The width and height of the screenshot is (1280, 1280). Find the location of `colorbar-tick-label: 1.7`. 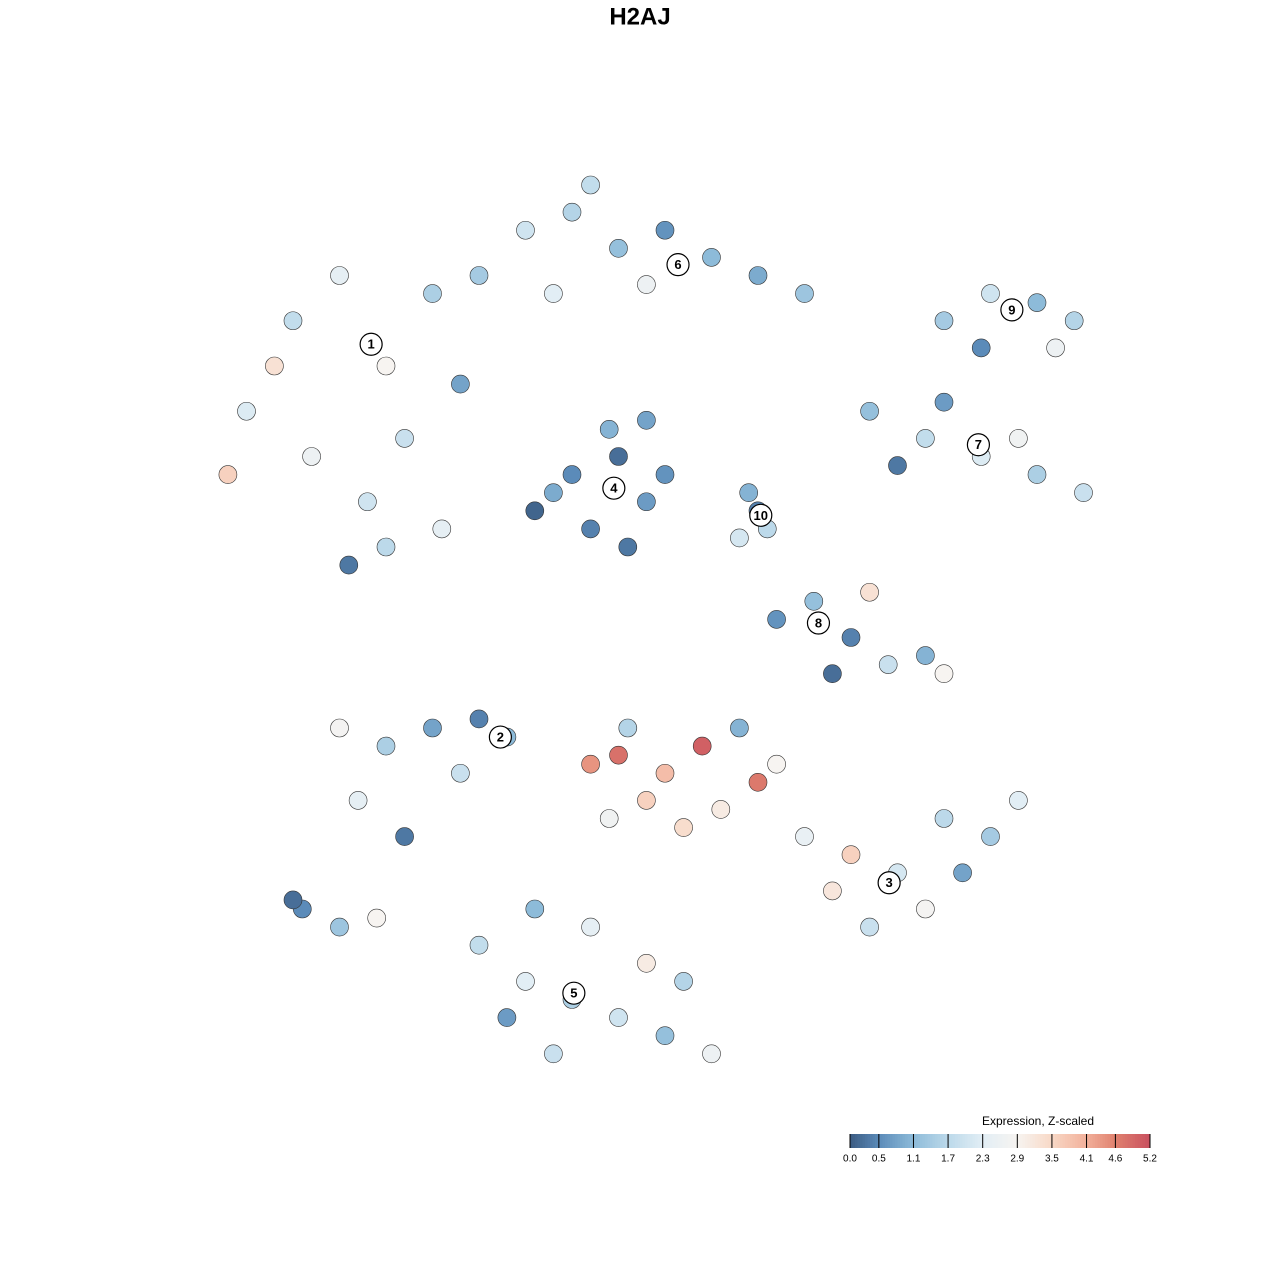

colorbar-tick-label: 1.7 is located at coordinates (948, 1159).